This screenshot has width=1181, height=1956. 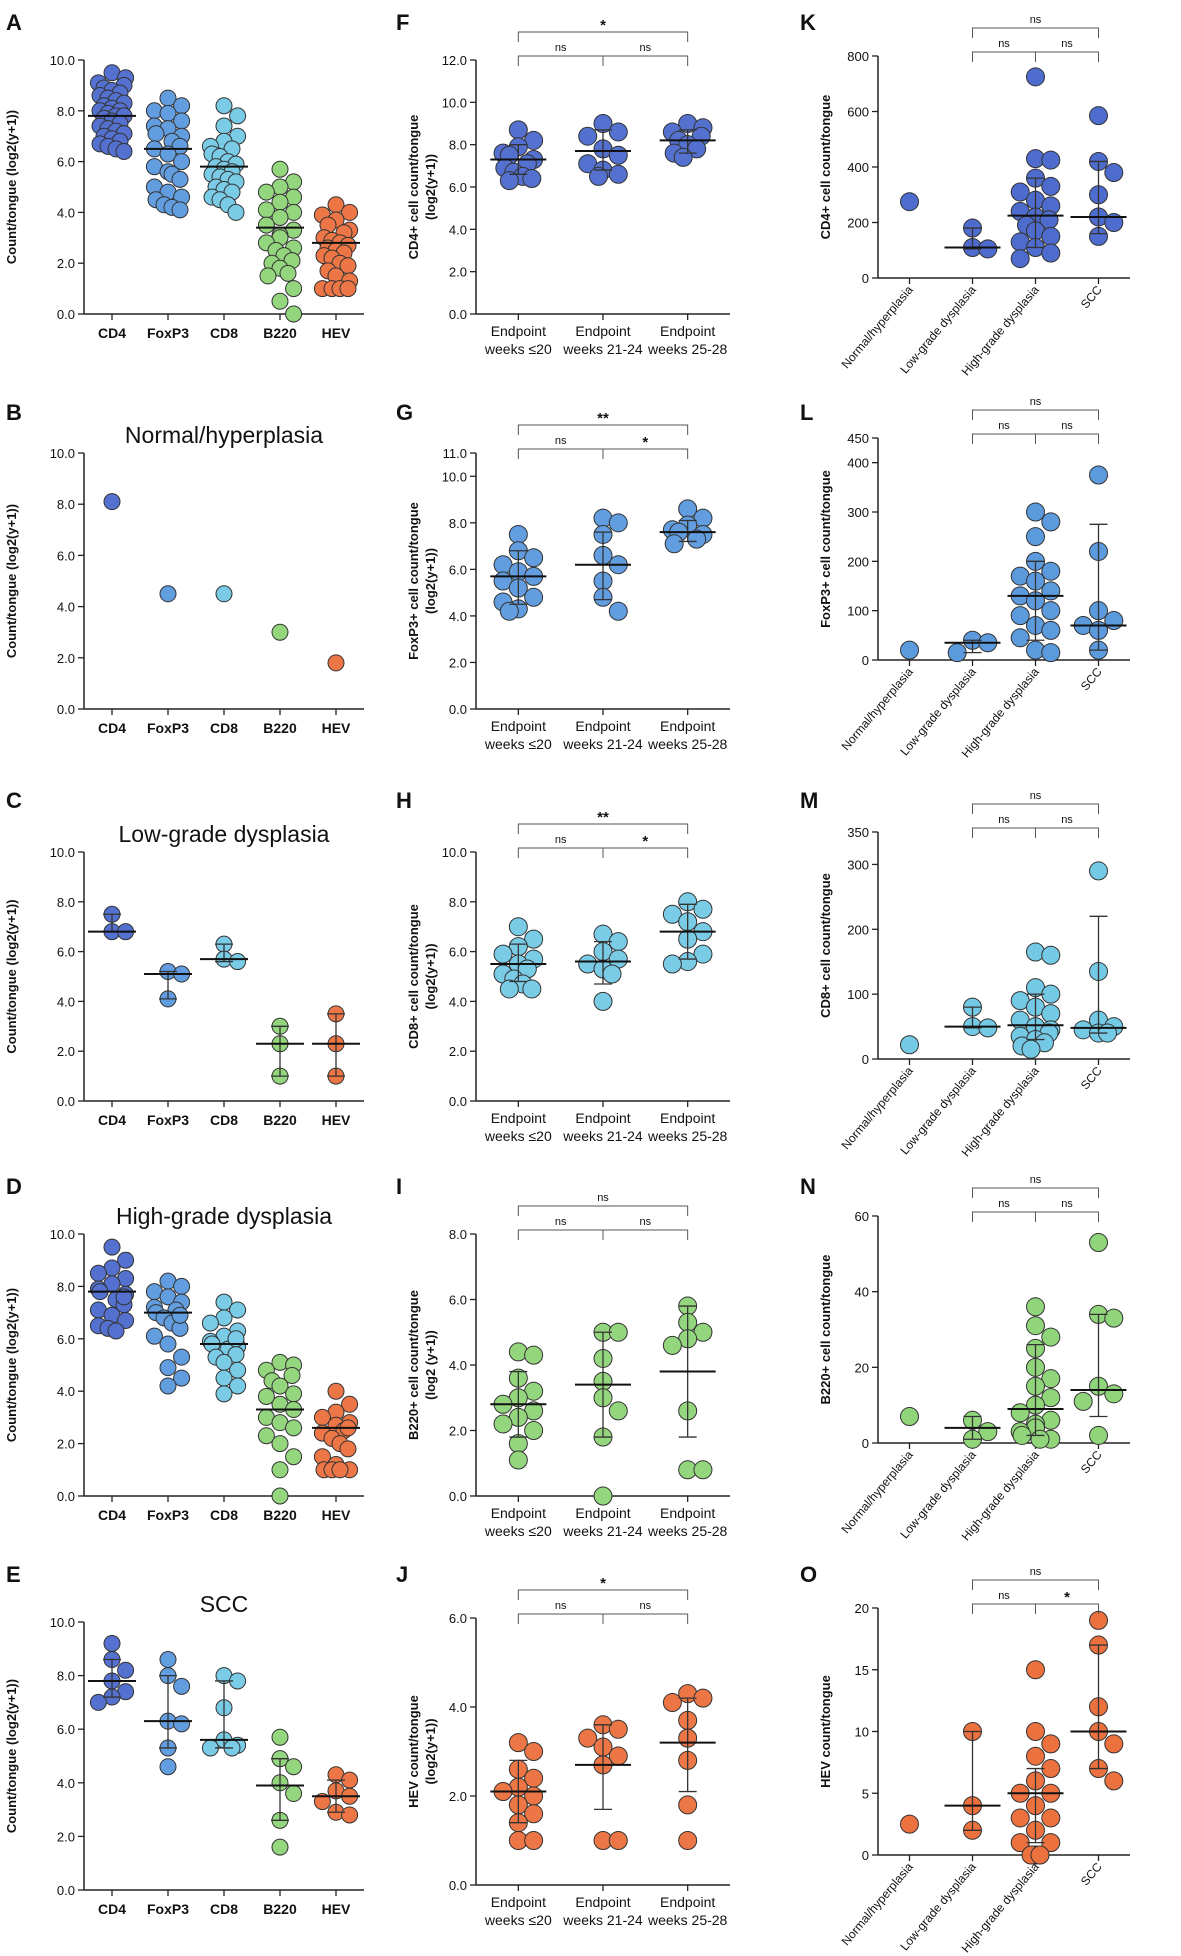 What do you see at coordinates (808, 22) in the screenshot?
I see `panel-letter: K` at bounding box center [808, 22].